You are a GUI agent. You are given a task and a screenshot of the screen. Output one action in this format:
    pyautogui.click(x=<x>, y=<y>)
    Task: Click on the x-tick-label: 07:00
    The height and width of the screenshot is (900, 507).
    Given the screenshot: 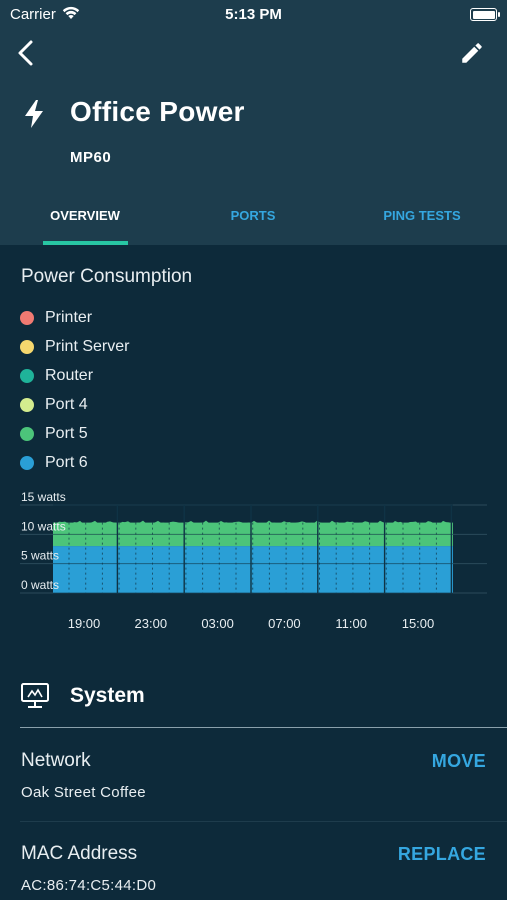 What is the action you would take?
    pyautogui.click(x=284, y=623)
    